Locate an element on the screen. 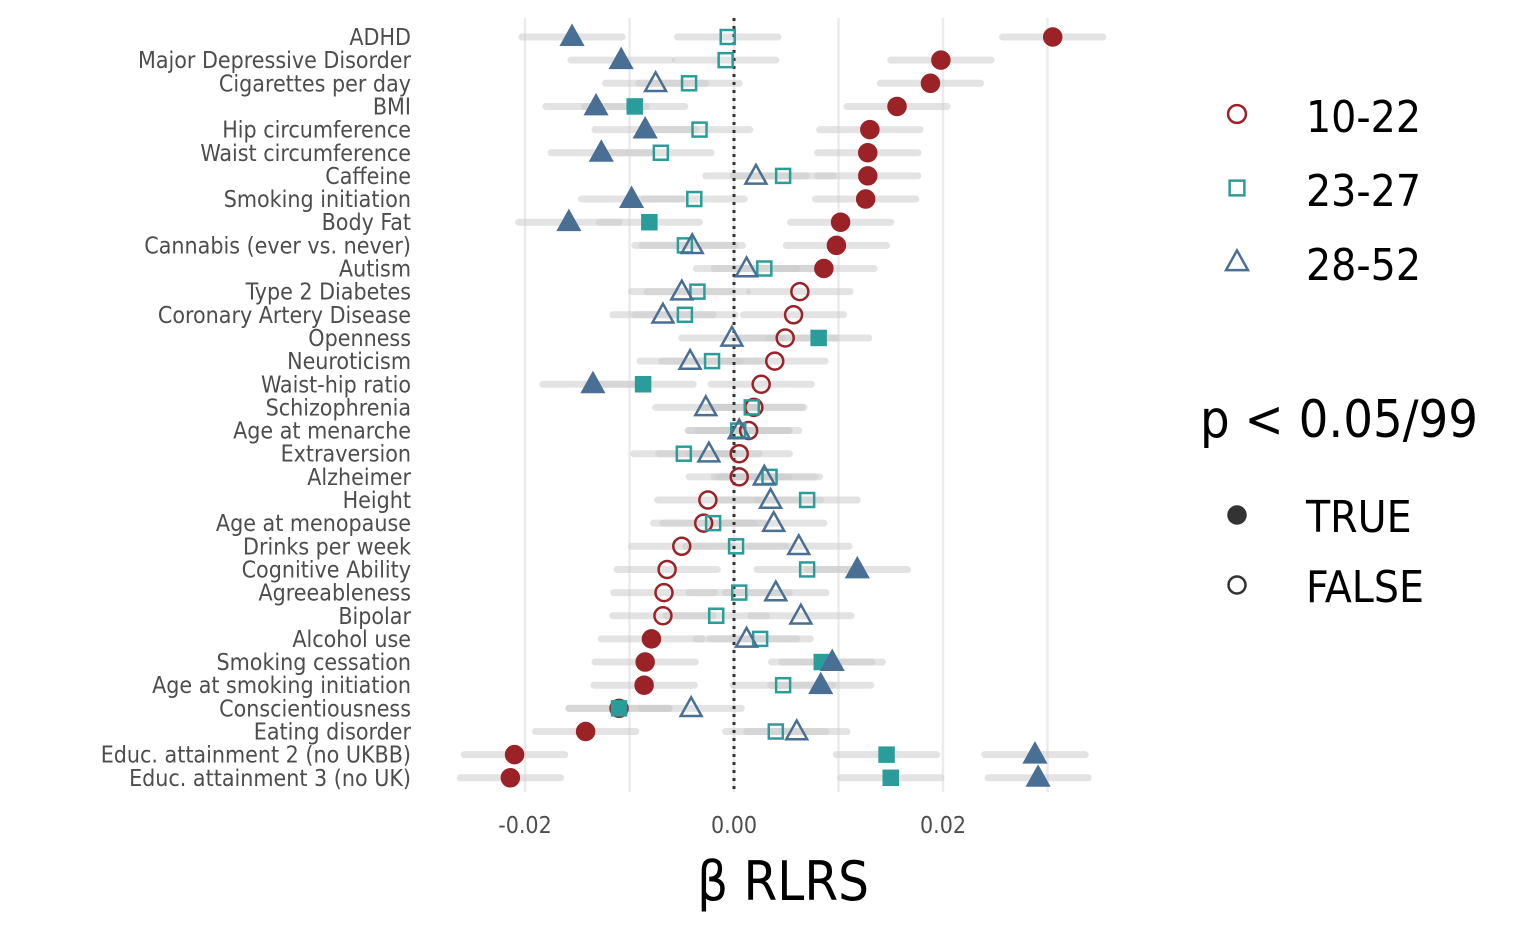 The image size is (1535, 944). legend-label: 10-22 is located at coordinates (1363, 117).